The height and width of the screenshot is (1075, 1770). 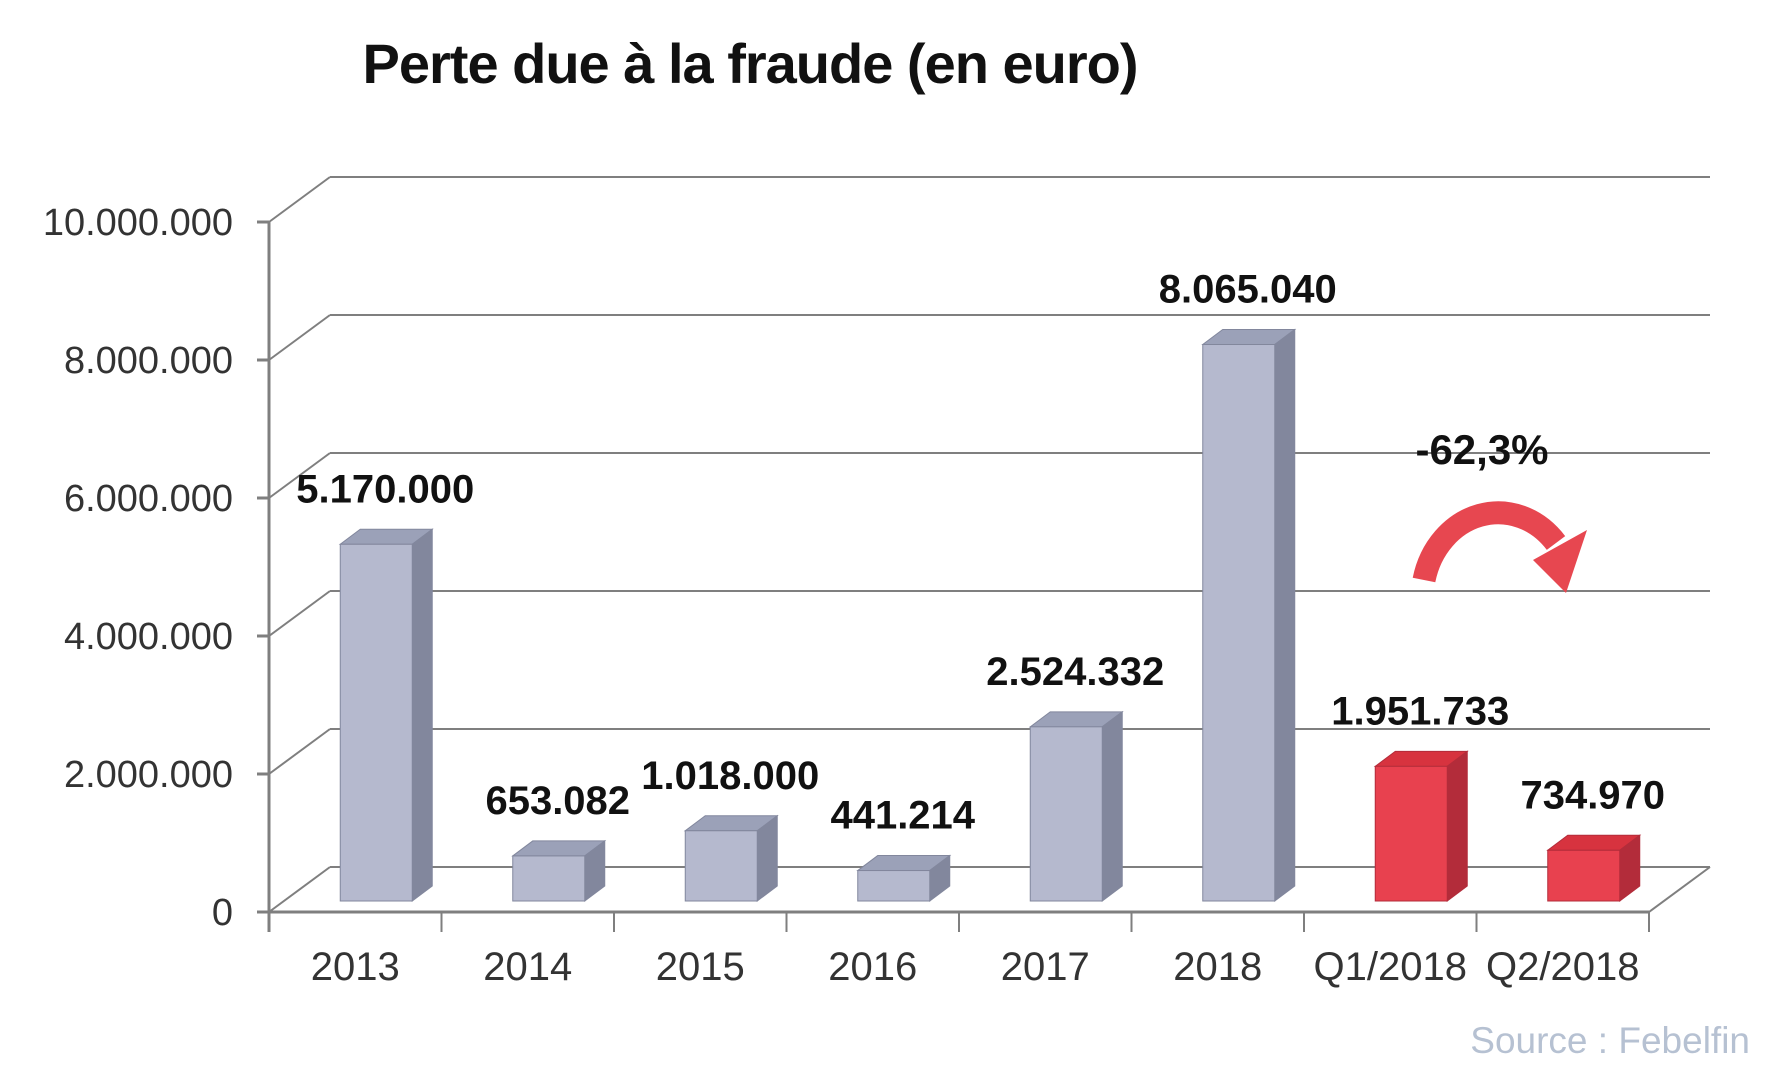 I want to click on floor-right-edge, so click(x=1679, y=889).